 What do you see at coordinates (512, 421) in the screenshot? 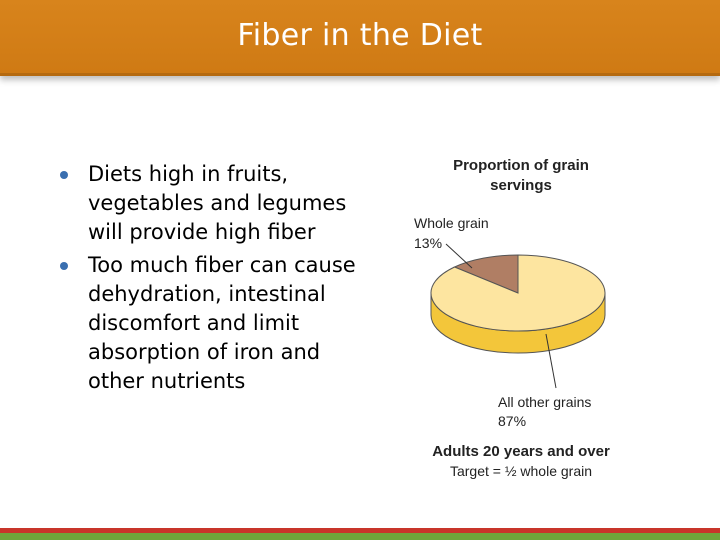
I see `slice-value-other-grains: 87%` at bounding box center [512, 421].